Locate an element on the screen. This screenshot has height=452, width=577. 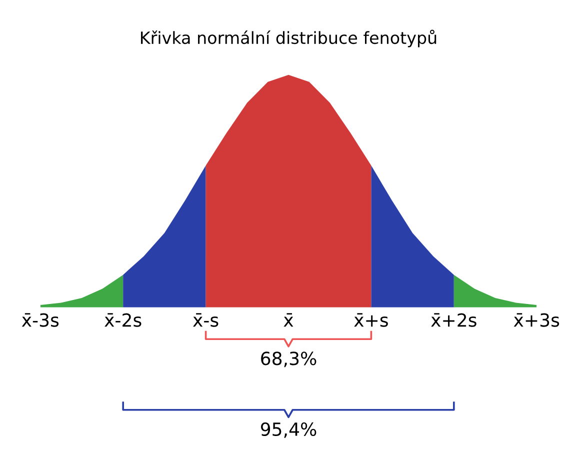
x-tick-label: x̄-s is located at coordinates (205, 320).